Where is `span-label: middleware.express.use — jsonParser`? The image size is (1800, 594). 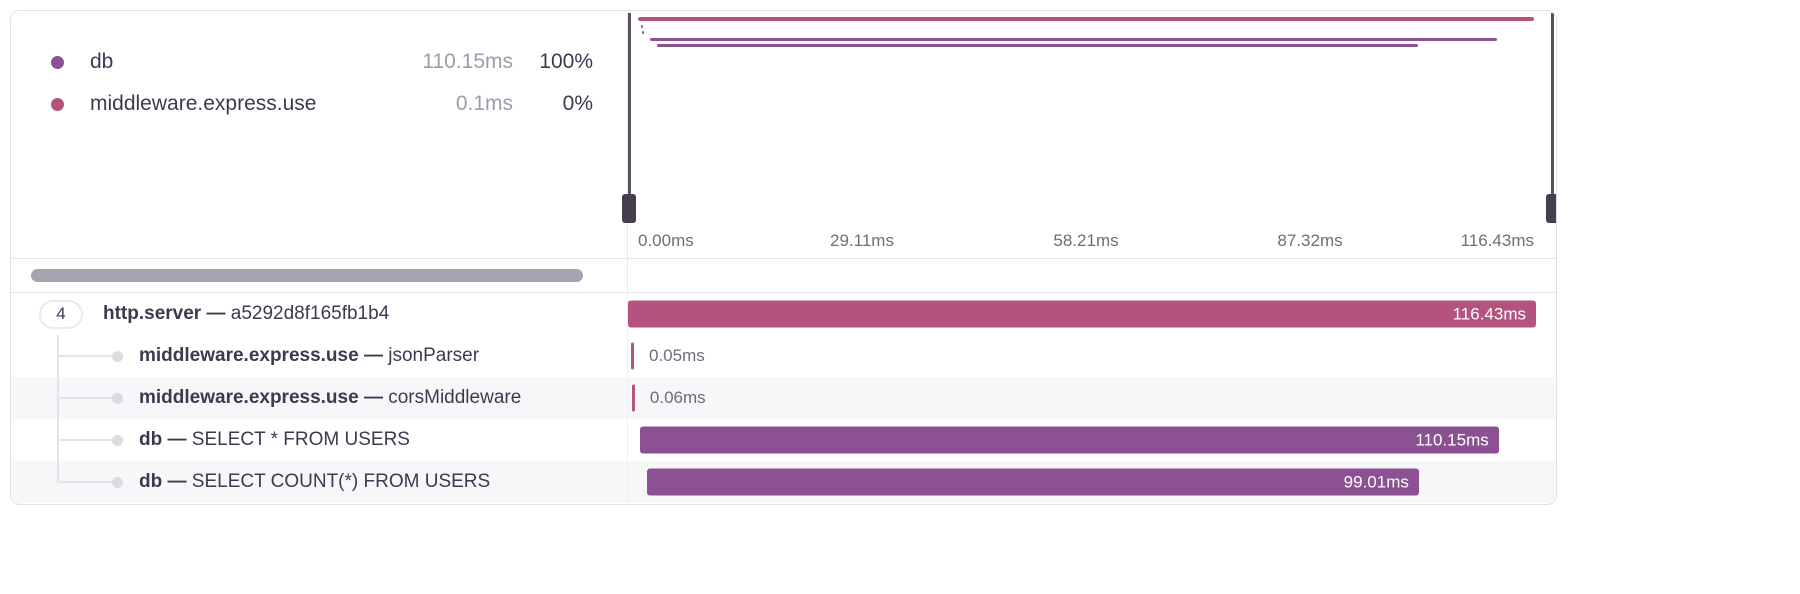 span-label: middleware.express.use — jsonParser is located at coordinates (309, 356).